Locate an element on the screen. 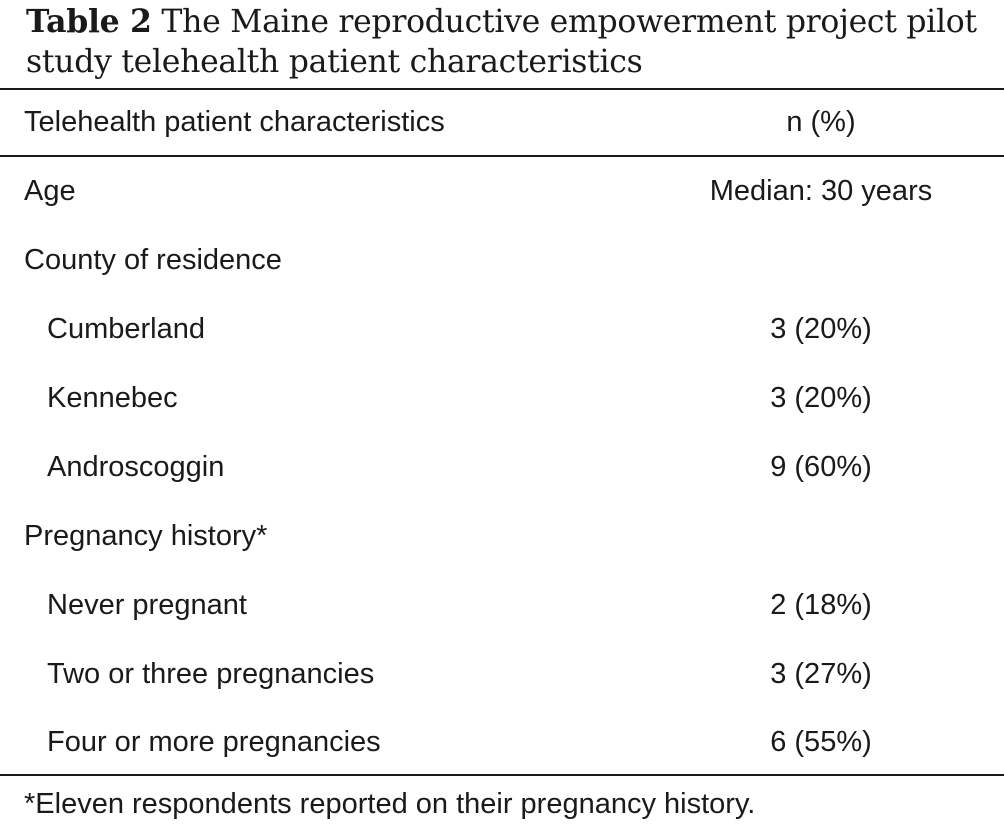 The width and height of the screenshot is (1004, 824). table-row: Kennebec 3 (20%) is located at coordinates (502, 398).